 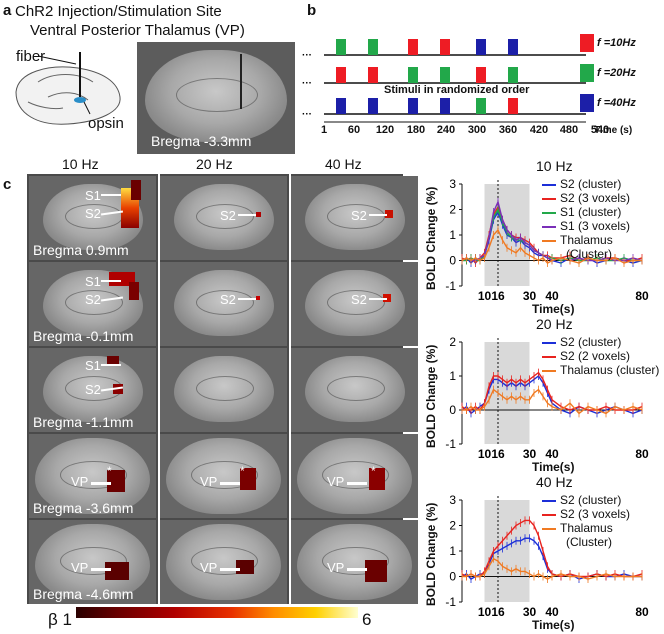 I want to click on bold-line-chart: -1 0 1 2 3 10 16 30 40 80, so click(x=547, y=240).